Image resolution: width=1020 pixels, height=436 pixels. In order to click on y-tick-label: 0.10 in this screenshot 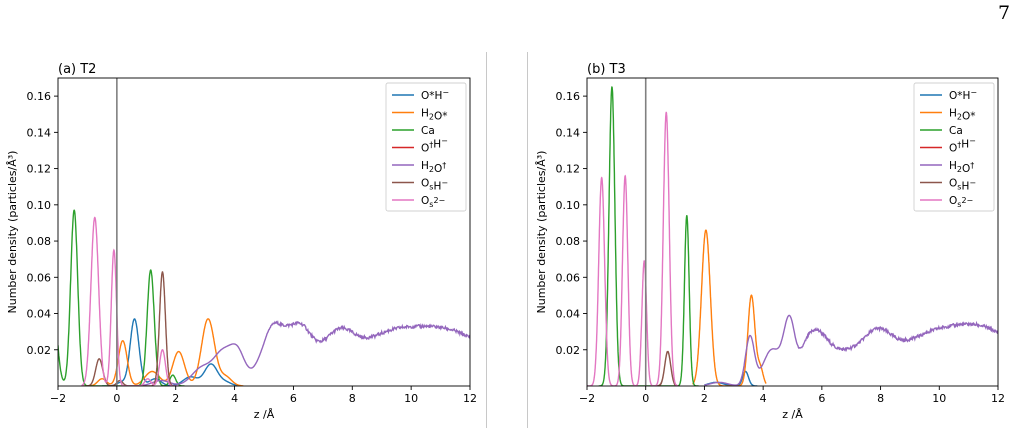, I will do `click(568, 205)`.